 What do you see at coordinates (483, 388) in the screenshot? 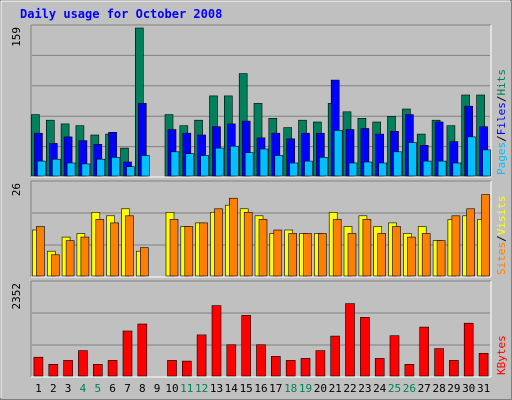
I see `x-tick-label-31: 31` at bounding box center [483, 388].